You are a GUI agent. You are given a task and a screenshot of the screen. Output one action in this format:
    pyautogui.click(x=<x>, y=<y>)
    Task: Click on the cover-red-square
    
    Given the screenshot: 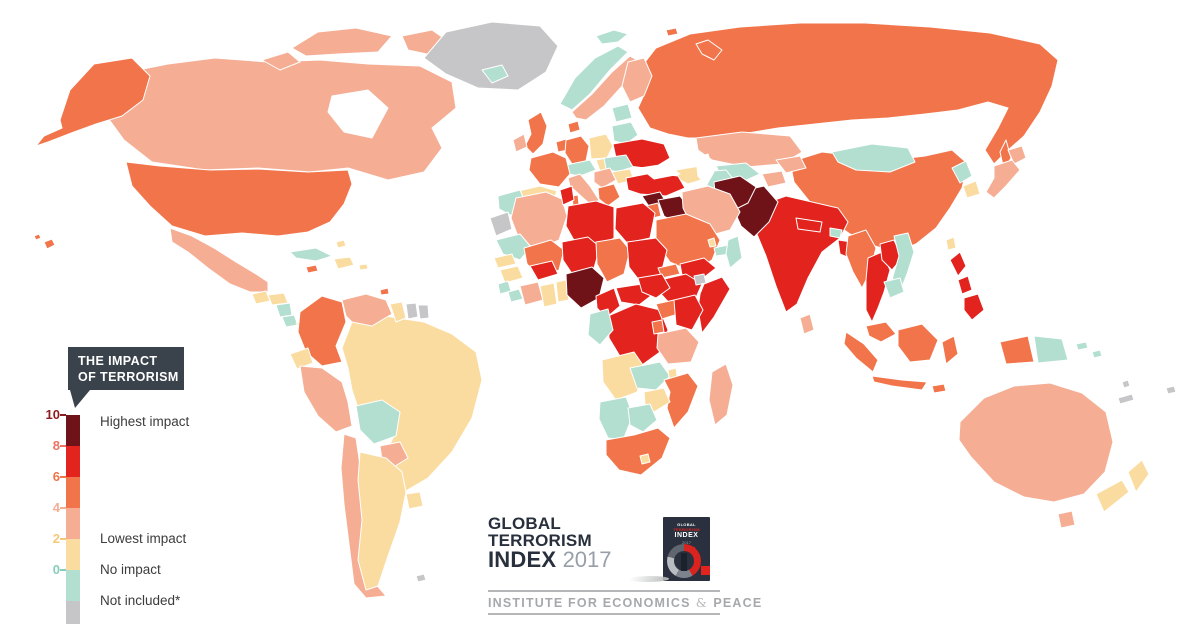 What is the action you would take?
    pyautogui.click(x=705, y=570)
    